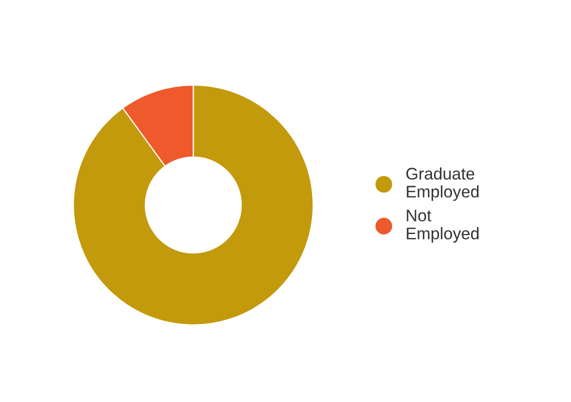 Image resolution: width=571 pixels, height=402 pixels. I want to click on legend-label: Not Employed, so click(442, 226).